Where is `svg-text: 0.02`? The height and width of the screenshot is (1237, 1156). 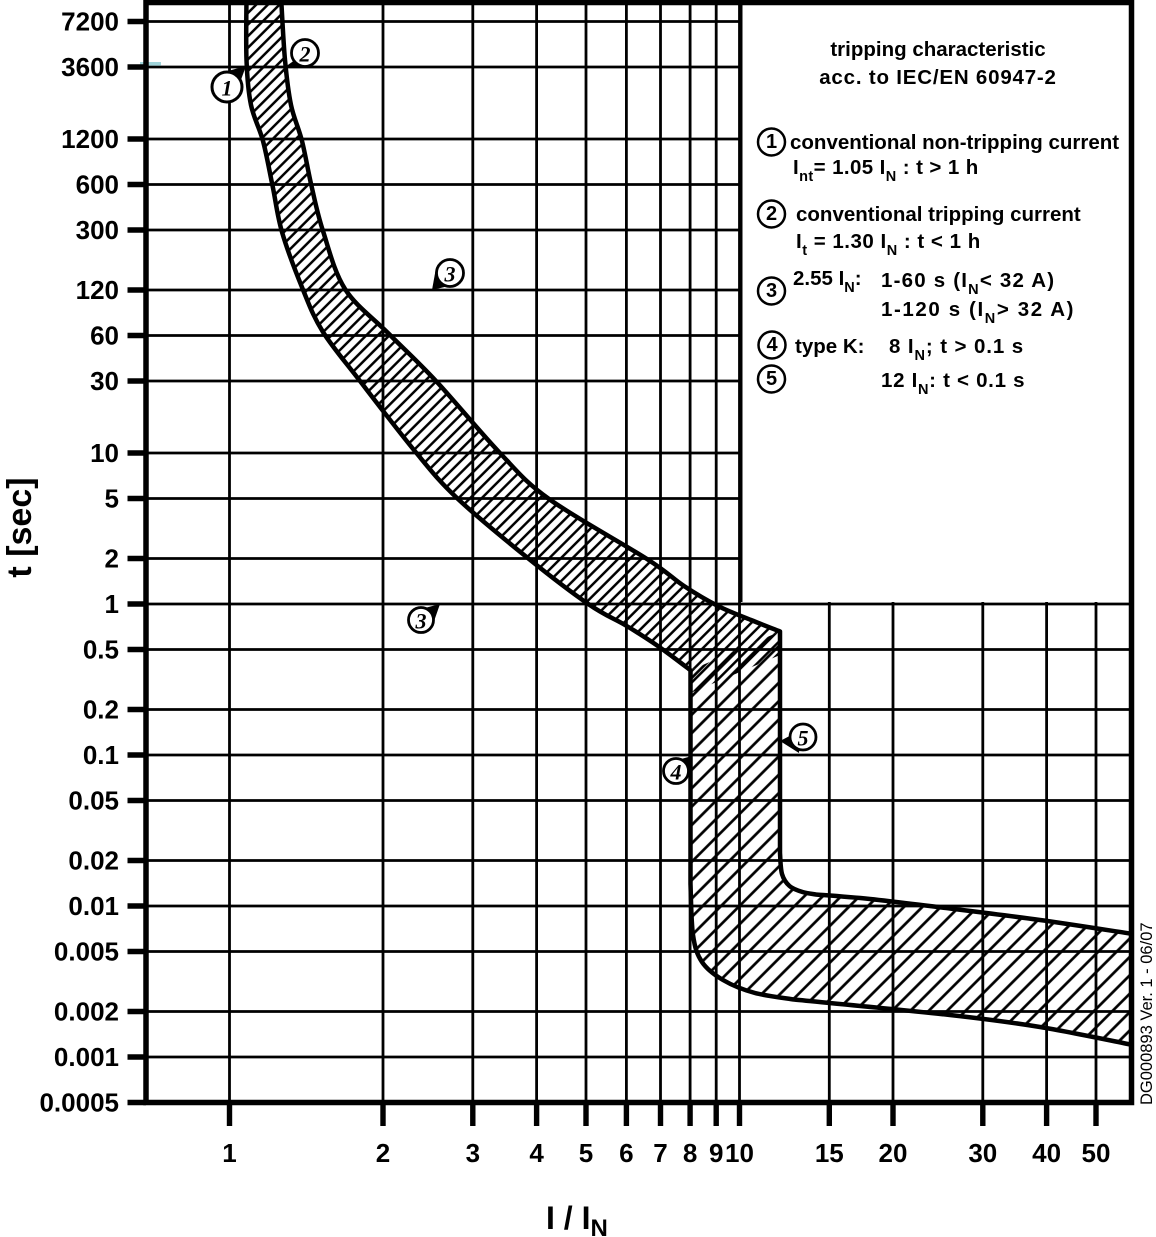
svg-text: 0.02 is located at coordinates (93, 861).